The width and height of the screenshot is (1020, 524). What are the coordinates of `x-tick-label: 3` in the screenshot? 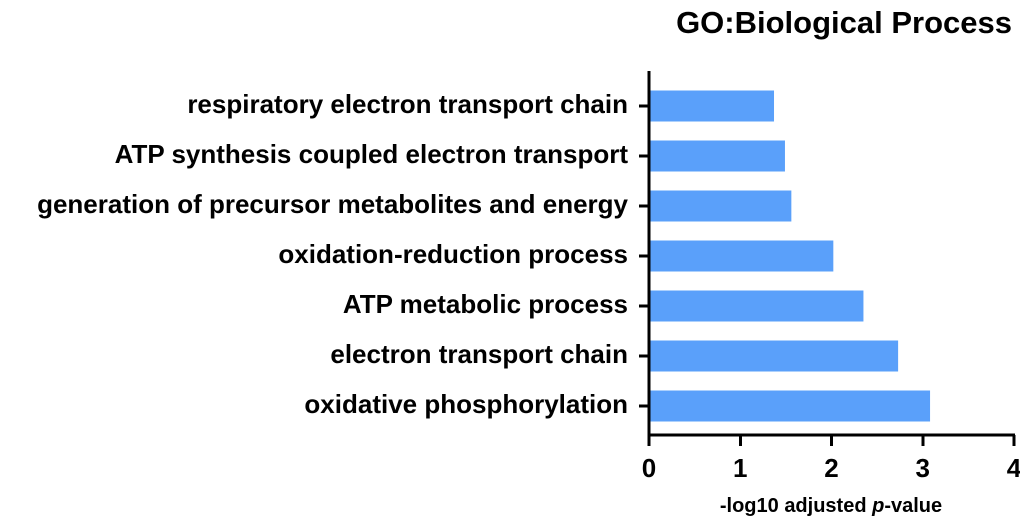 It's located at (923, 468).